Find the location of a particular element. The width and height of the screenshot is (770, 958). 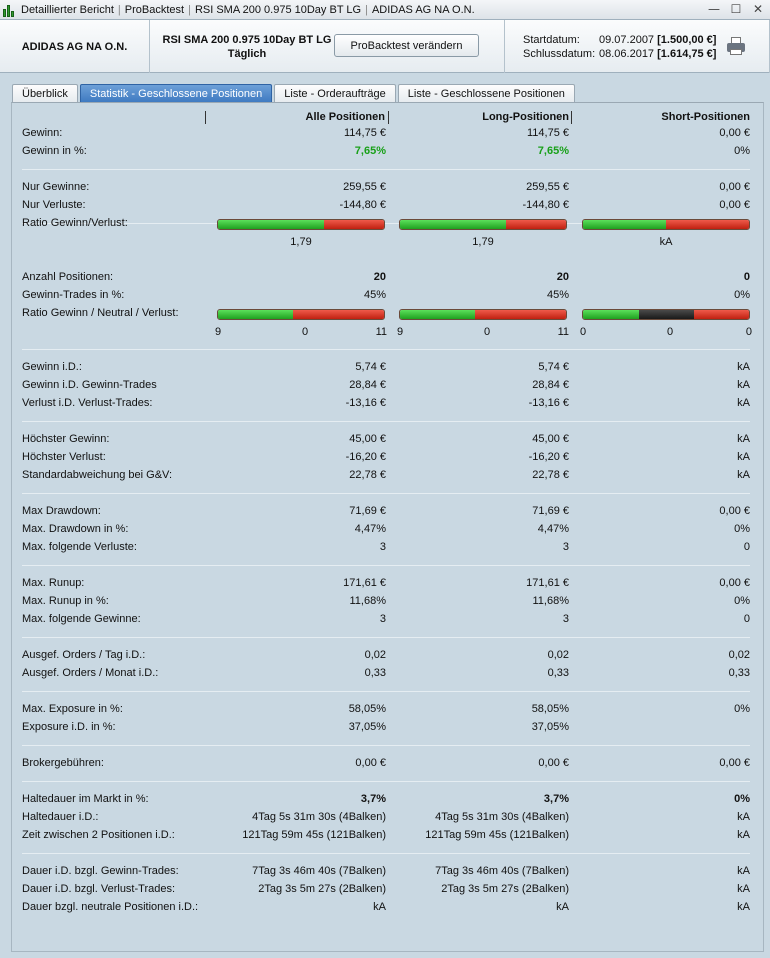

stat-label: Exposure i.D. in %: is located at coordinates (69, 727).